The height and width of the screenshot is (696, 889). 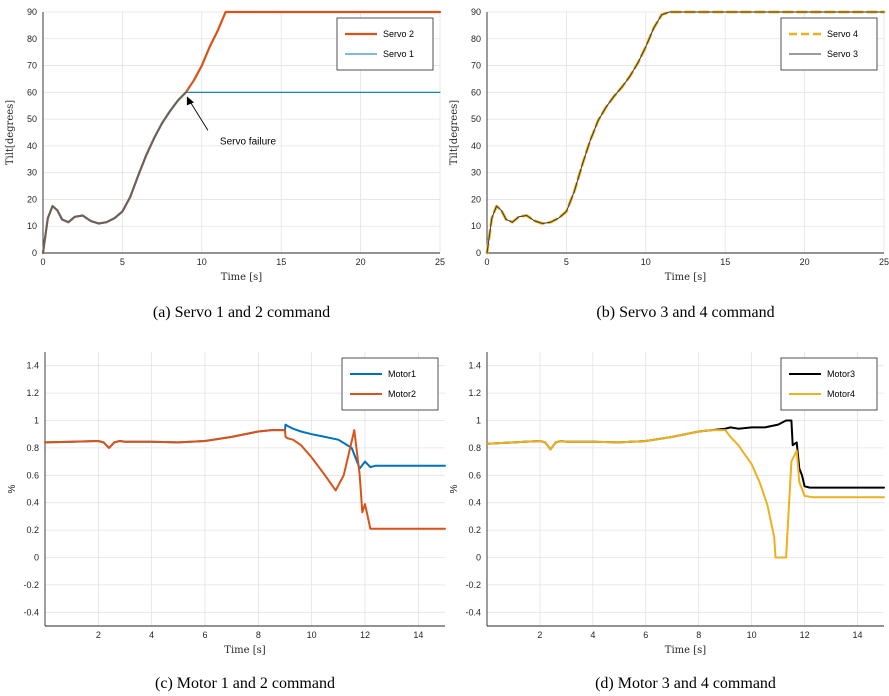 I want to click on caption: (c) Motor 1 and 2 command, so click(x=245, y=683).